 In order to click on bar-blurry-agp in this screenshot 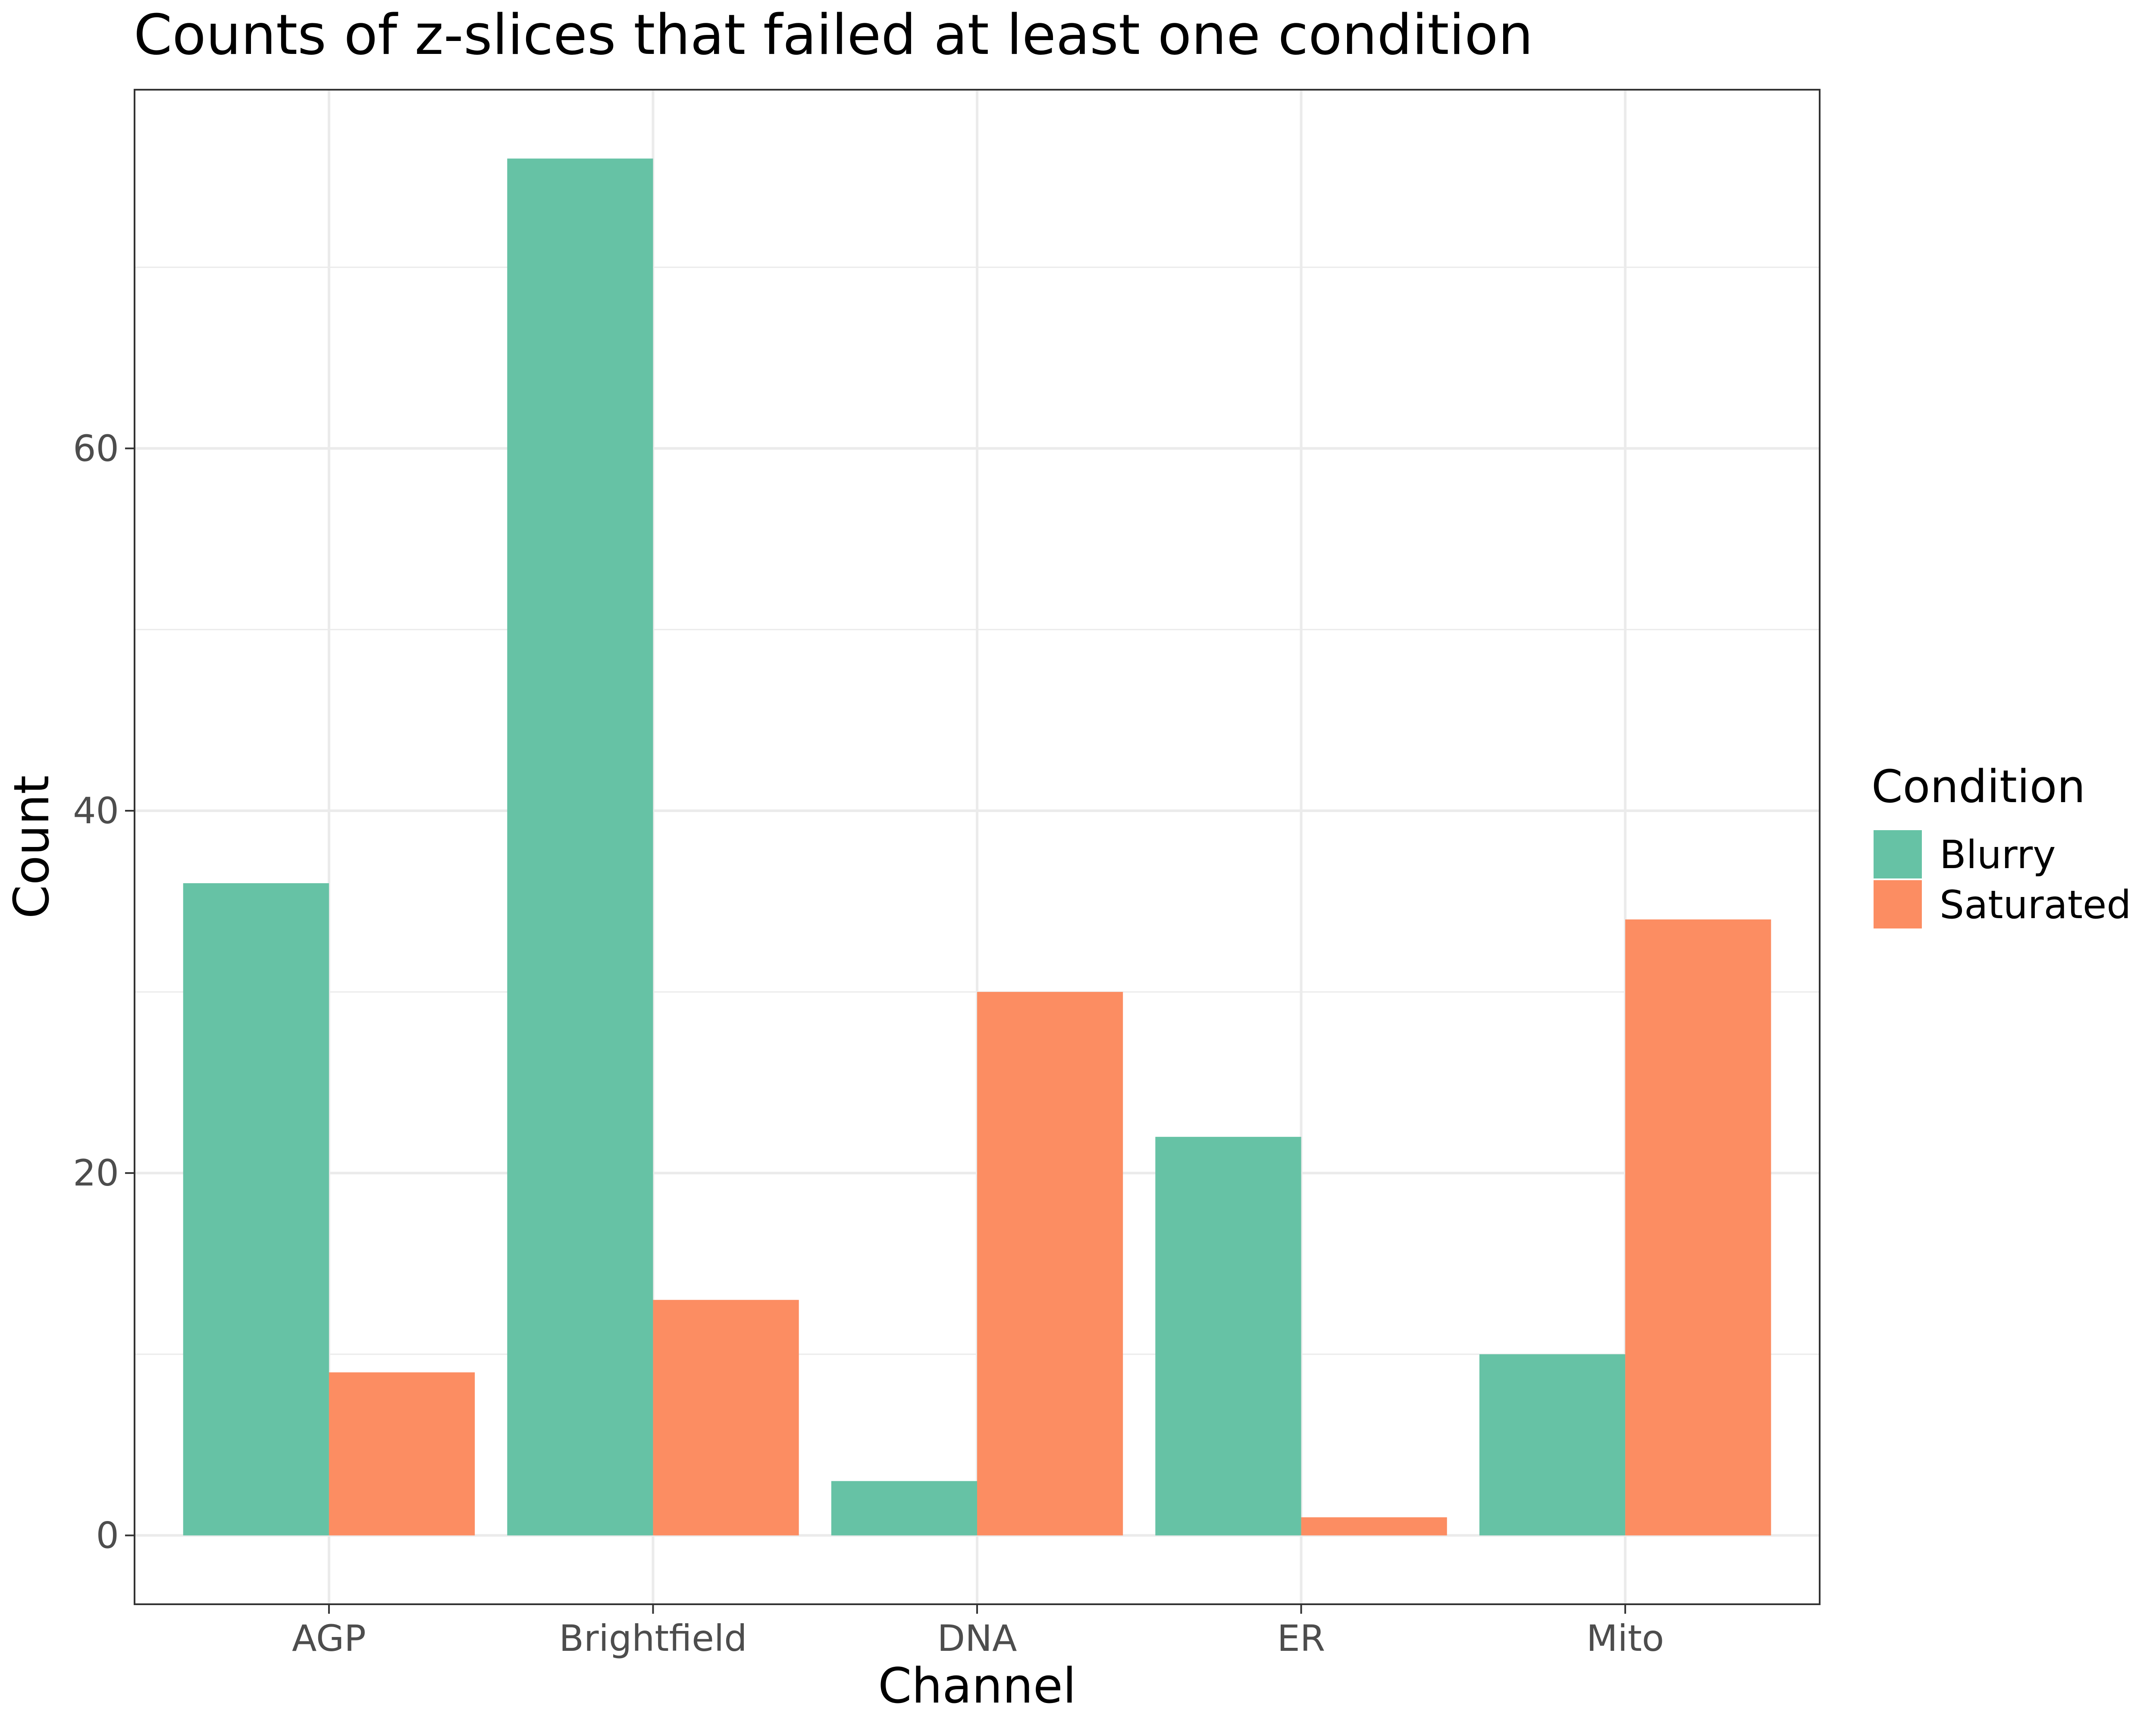, I will do `click(256, 1210)`.